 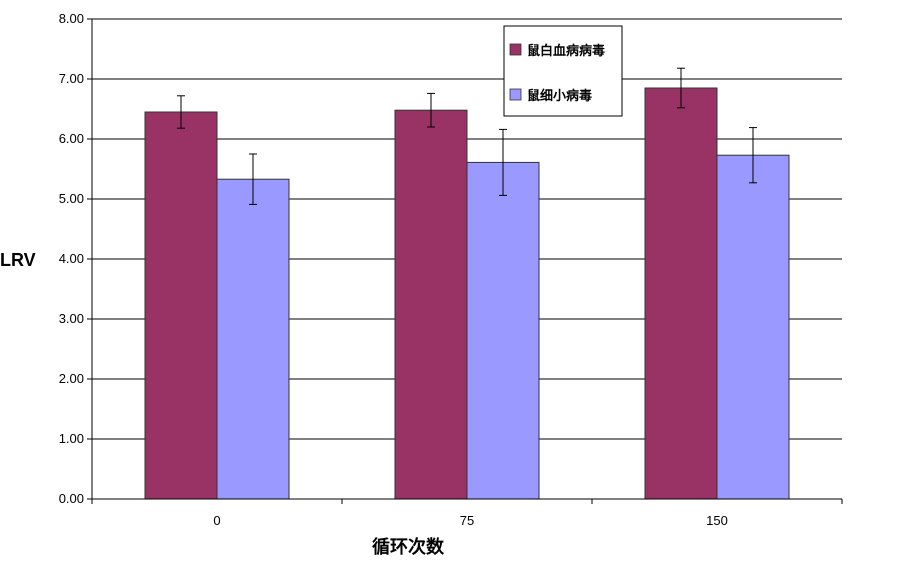 What do you see at coordinates (559, 95) in the screenshot?
I see `legend-label-1: 鼠细小病毒` at bounding box center [559, 95].